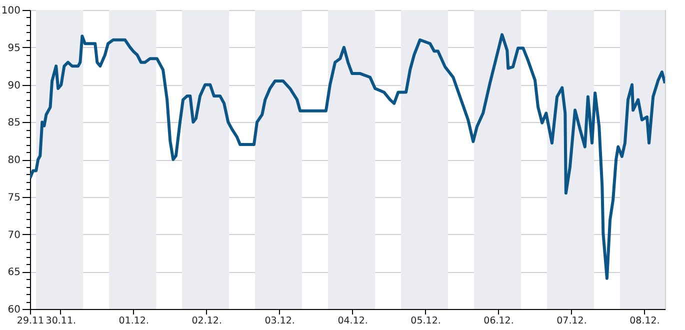 The height and width of the screenshot is (330, 685). I want to click on y-tick-label: 65, so click(14, 272).